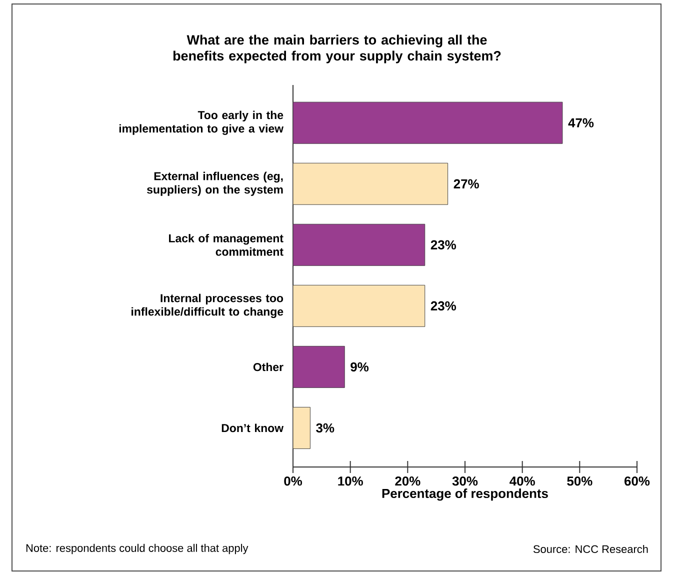 This screenshot has width=673, height=579. What do you see at coordinates (465, 494) in the screenshot?
I see `x-axis-title: Percentage of respondents` at bounding box center [465, 494].